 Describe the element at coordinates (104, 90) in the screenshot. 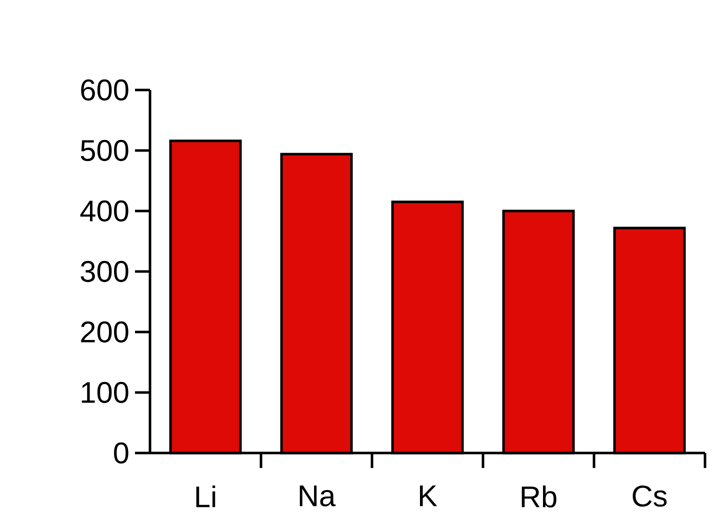

I see `y-tick-label: 600` at that location.